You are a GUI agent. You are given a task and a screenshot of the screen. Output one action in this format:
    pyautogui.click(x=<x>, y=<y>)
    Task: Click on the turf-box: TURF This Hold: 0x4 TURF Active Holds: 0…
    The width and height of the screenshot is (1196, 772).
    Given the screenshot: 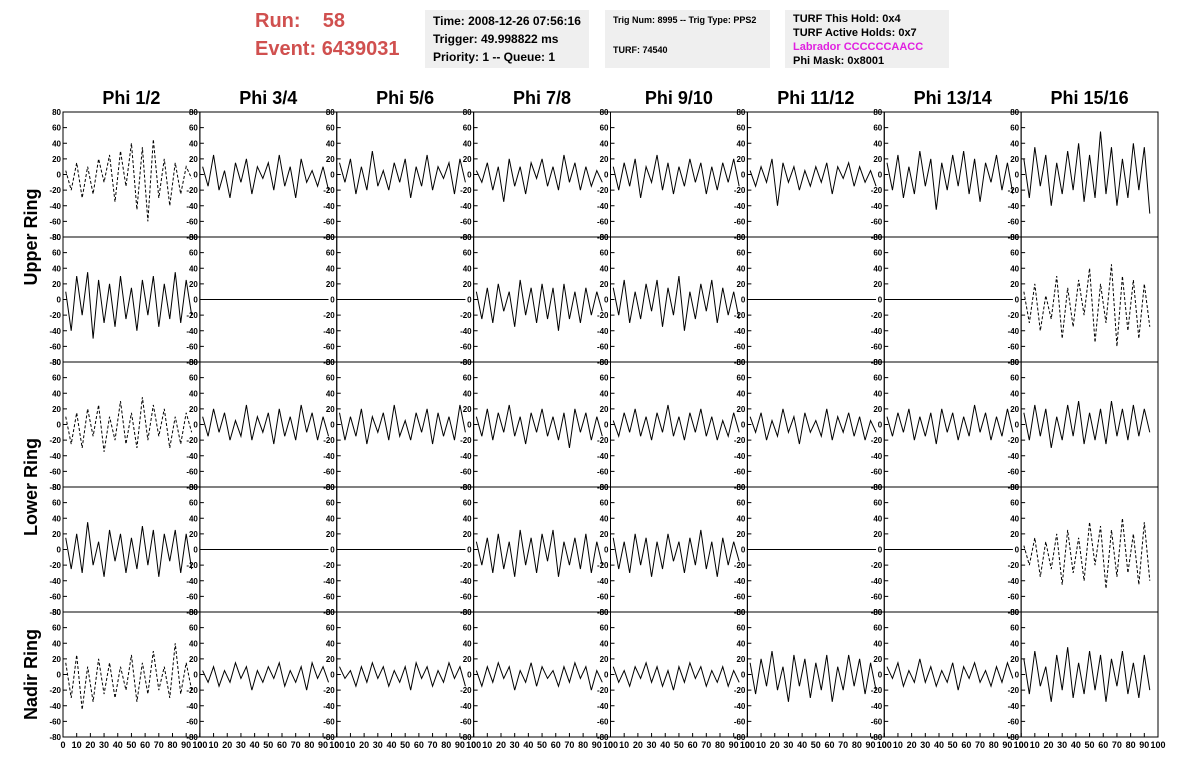 What is the action you would take?
    pyautogui.click(x=867, y=39)
    